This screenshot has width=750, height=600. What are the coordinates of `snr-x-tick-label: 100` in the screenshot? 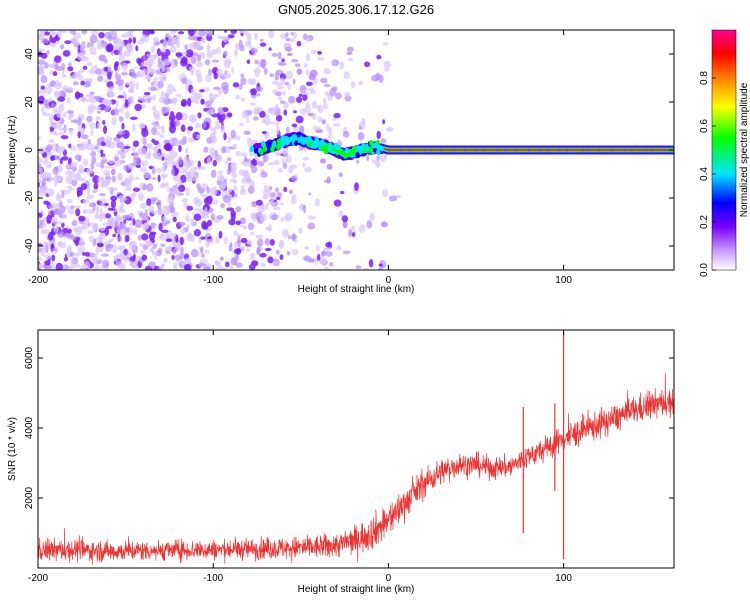 It's located at (563, 578).